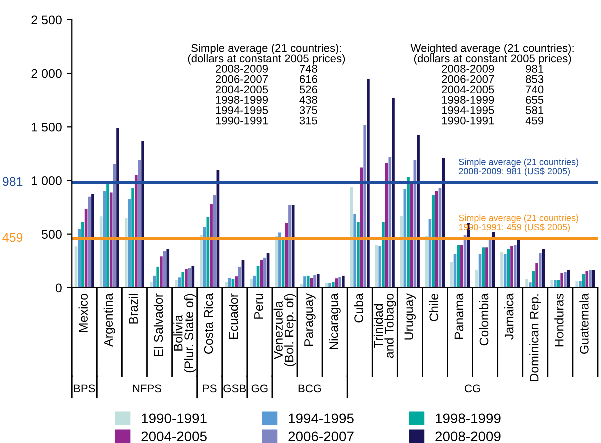 The height and width of the screenshot is (443, 601). Describe the element at coordinates (47, 181) in the screenshot. I see `y-tick-label: 1 000` at that location.